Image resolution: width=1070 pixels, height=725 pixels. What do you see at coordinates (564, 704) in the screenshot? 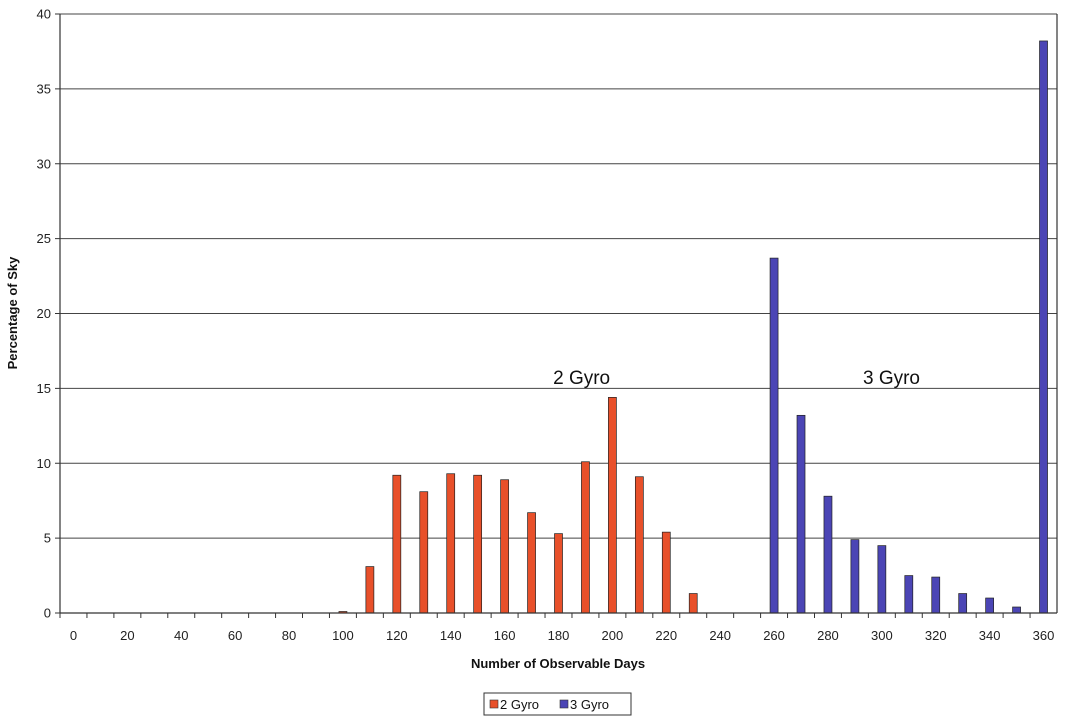
I see `legend-swatch-3-gyro` at bounding box center [564, 704].